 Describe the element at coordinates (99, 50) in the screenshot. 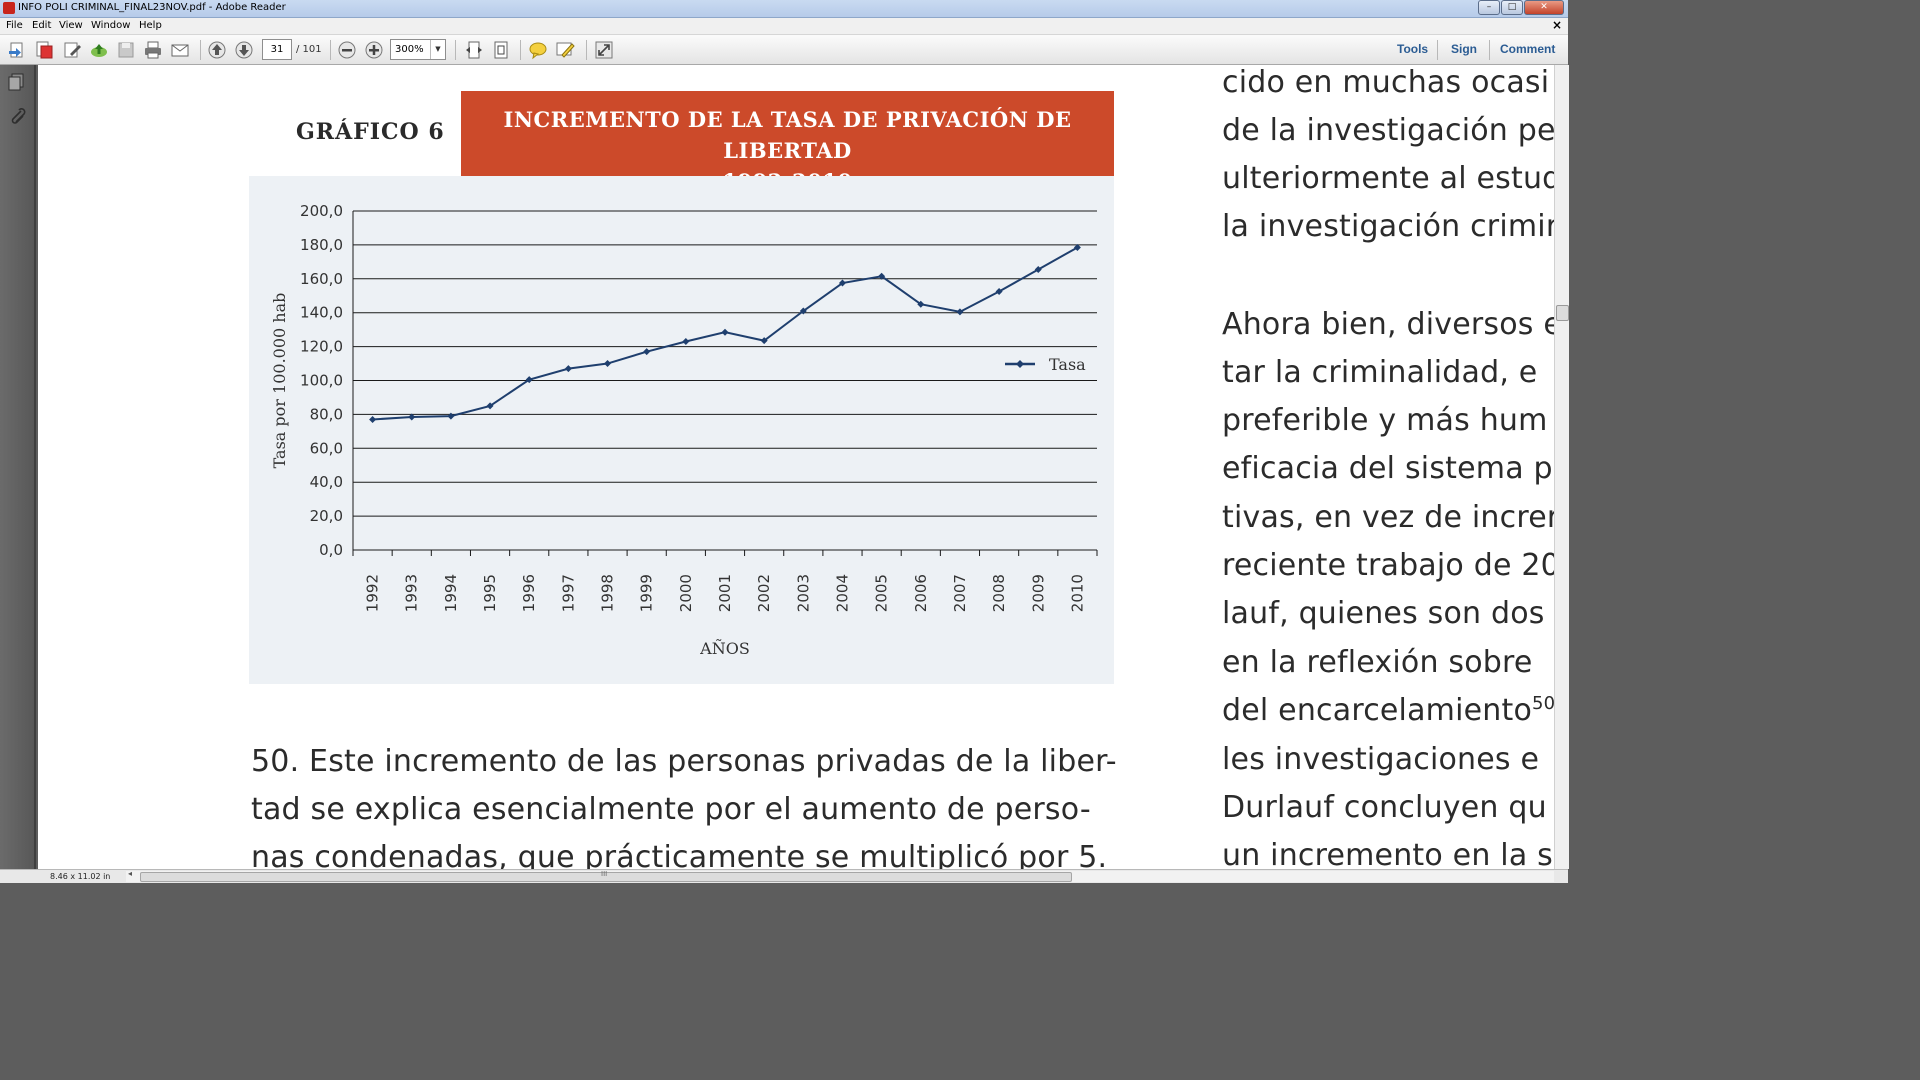

I see `cloud-upload-icon` at that location.